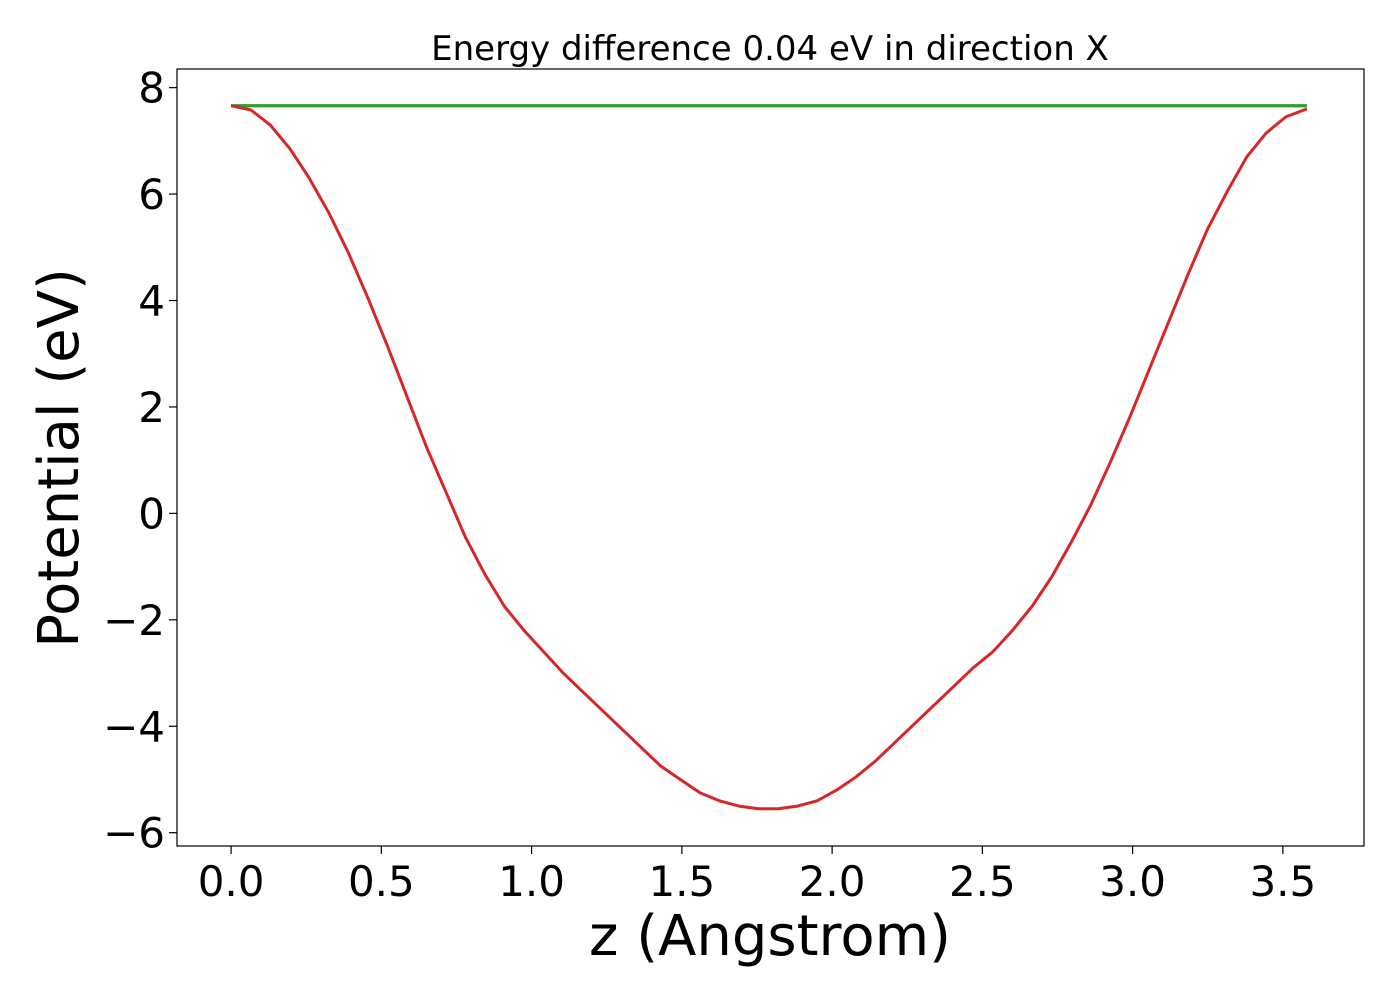 The height and width of the screenshot is (1000, 1400). Describe the element at coordinates (140, 461) in the screenshot. I see `y-axis-ticks: −6 −4 −2 0 2 4 6 8` at that location.